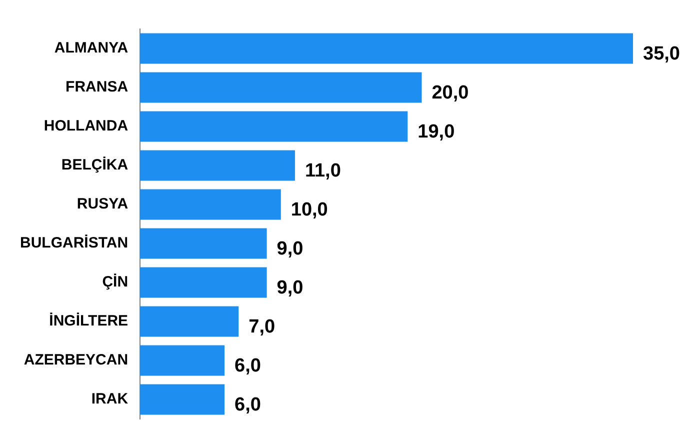 This screenshot has width=697, height=448. I want to click on y-tick-label: FRANSA, so click(97, 87).